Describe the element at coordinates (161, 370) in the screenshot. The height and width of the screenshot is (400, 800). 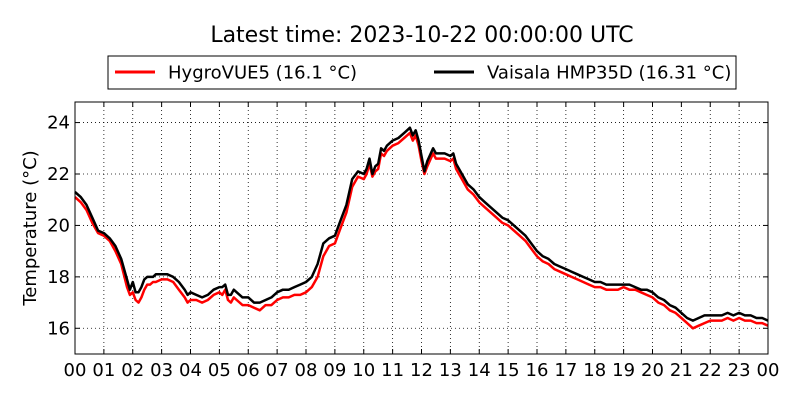
I see `x-tick-label: 03` at that location.